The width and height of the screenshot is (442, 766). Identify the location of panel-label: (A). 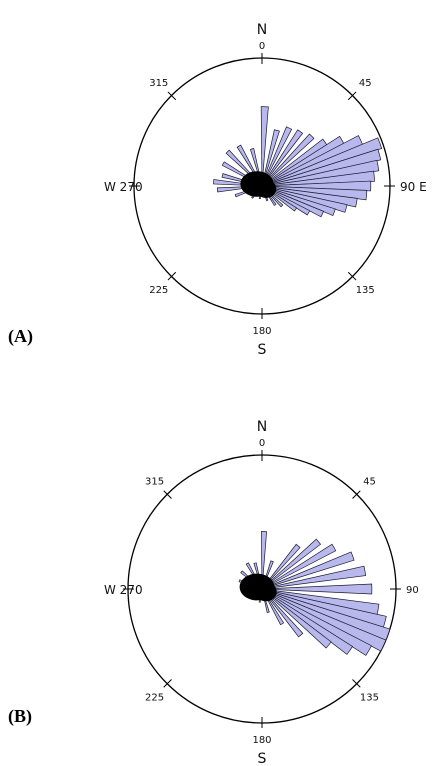
(20, 336).